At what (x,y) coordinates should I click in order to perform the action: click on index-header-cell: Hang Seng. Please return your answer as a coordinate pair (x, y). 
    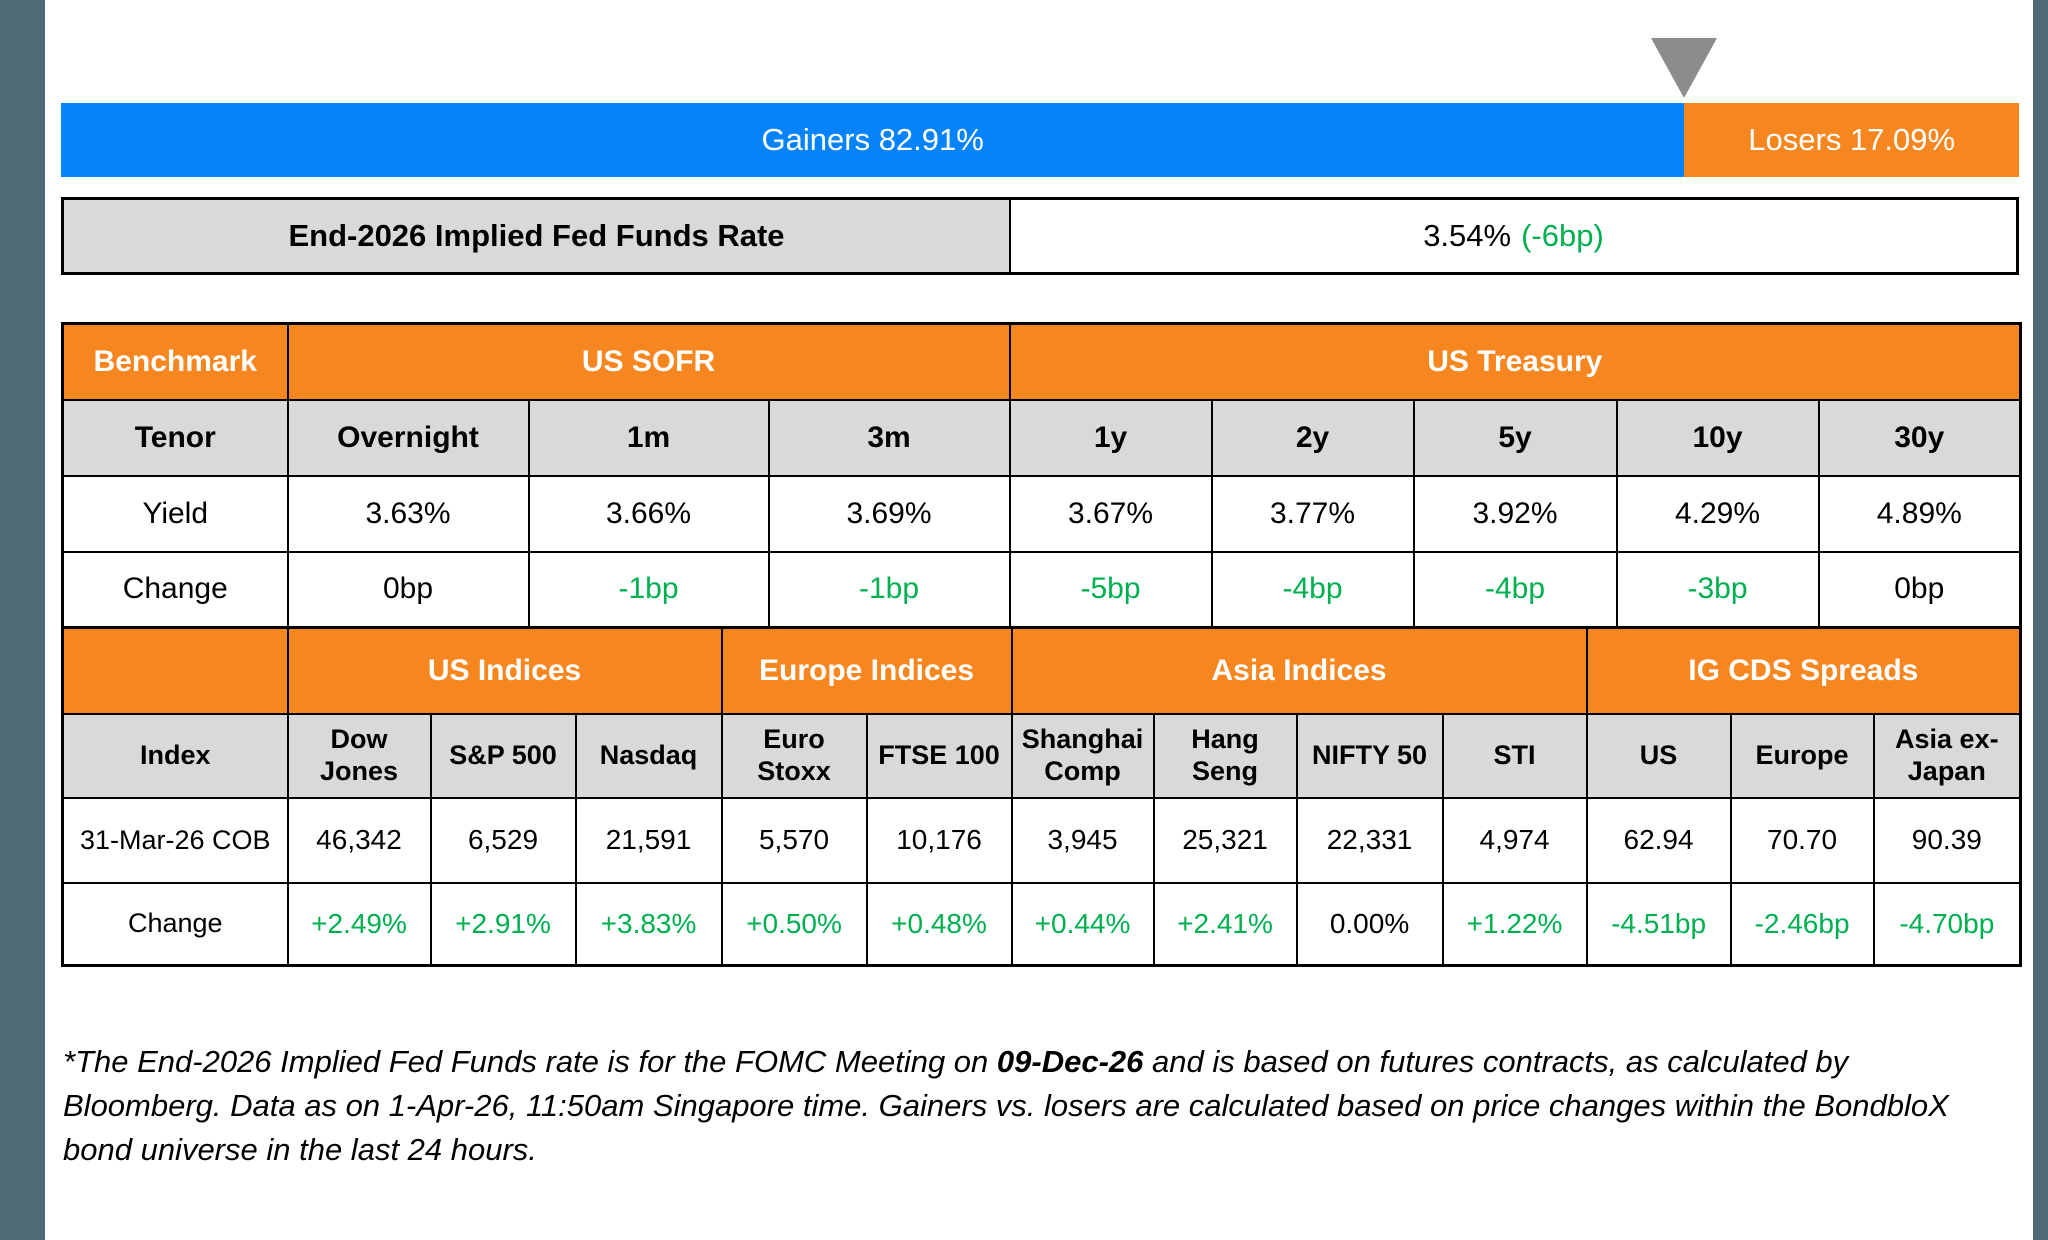
    Looking at the image, I should click on (1225, 755).